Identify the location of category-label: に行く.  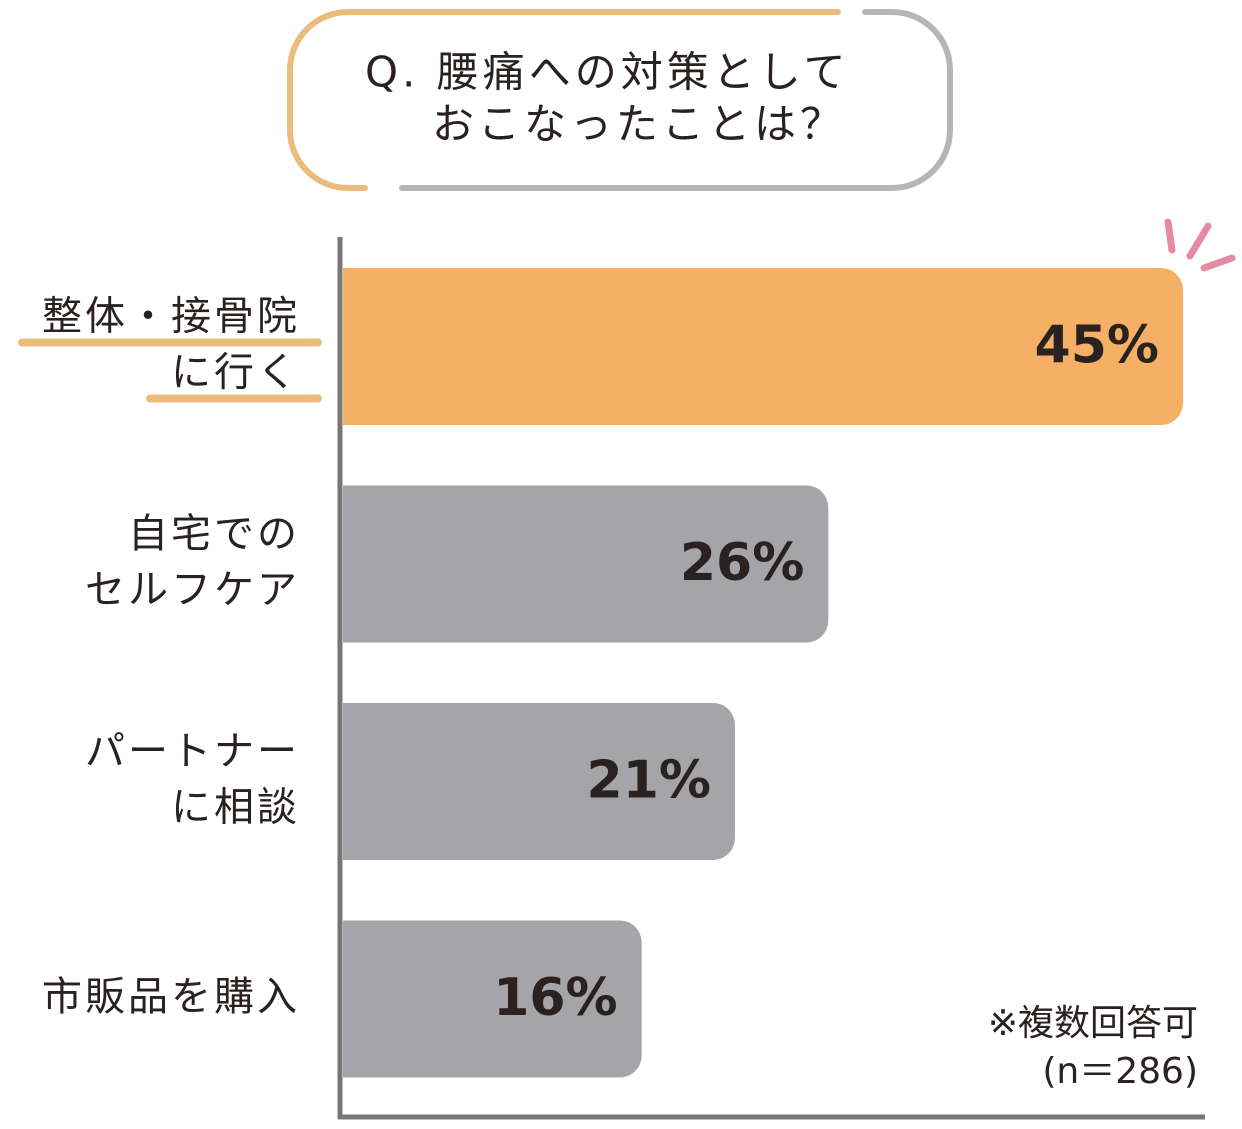
(235, 373).